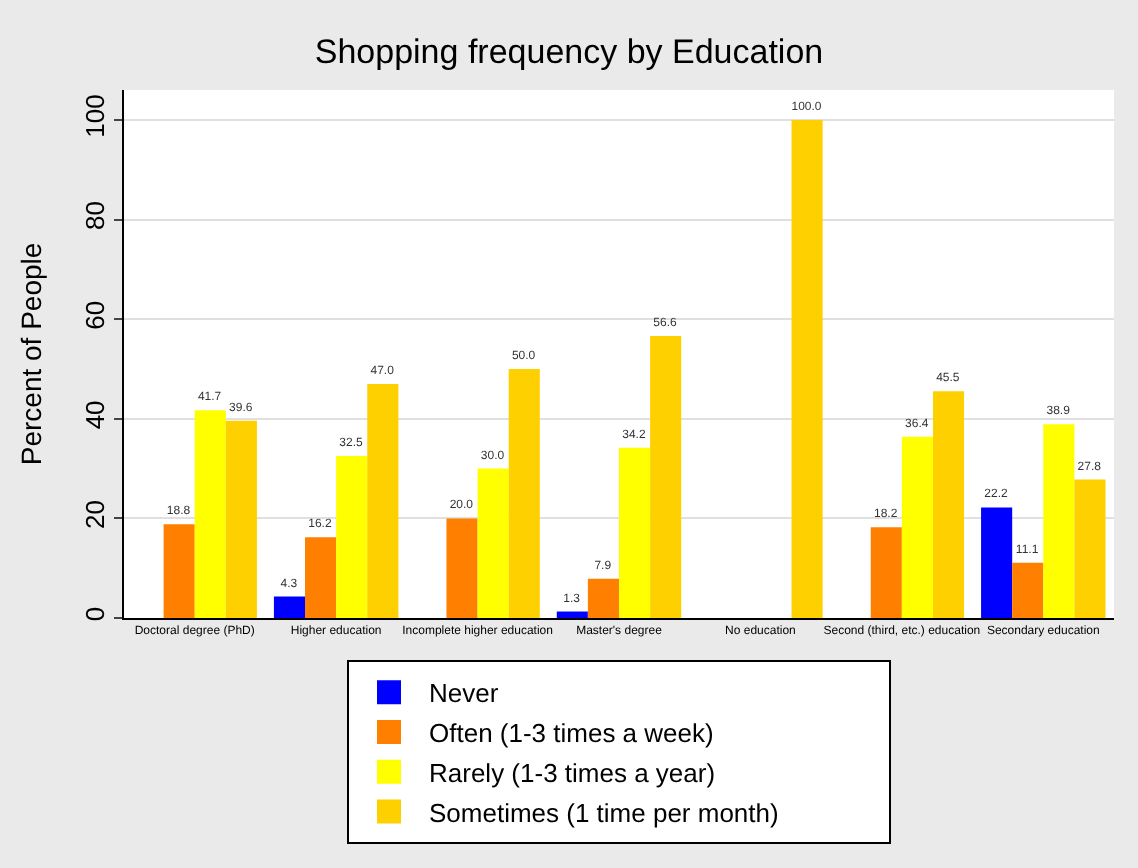  What do you see at coordinates (94, 614) in the screenshot?
I see `y-tick-label: 0` at bounding box center [94, 614].